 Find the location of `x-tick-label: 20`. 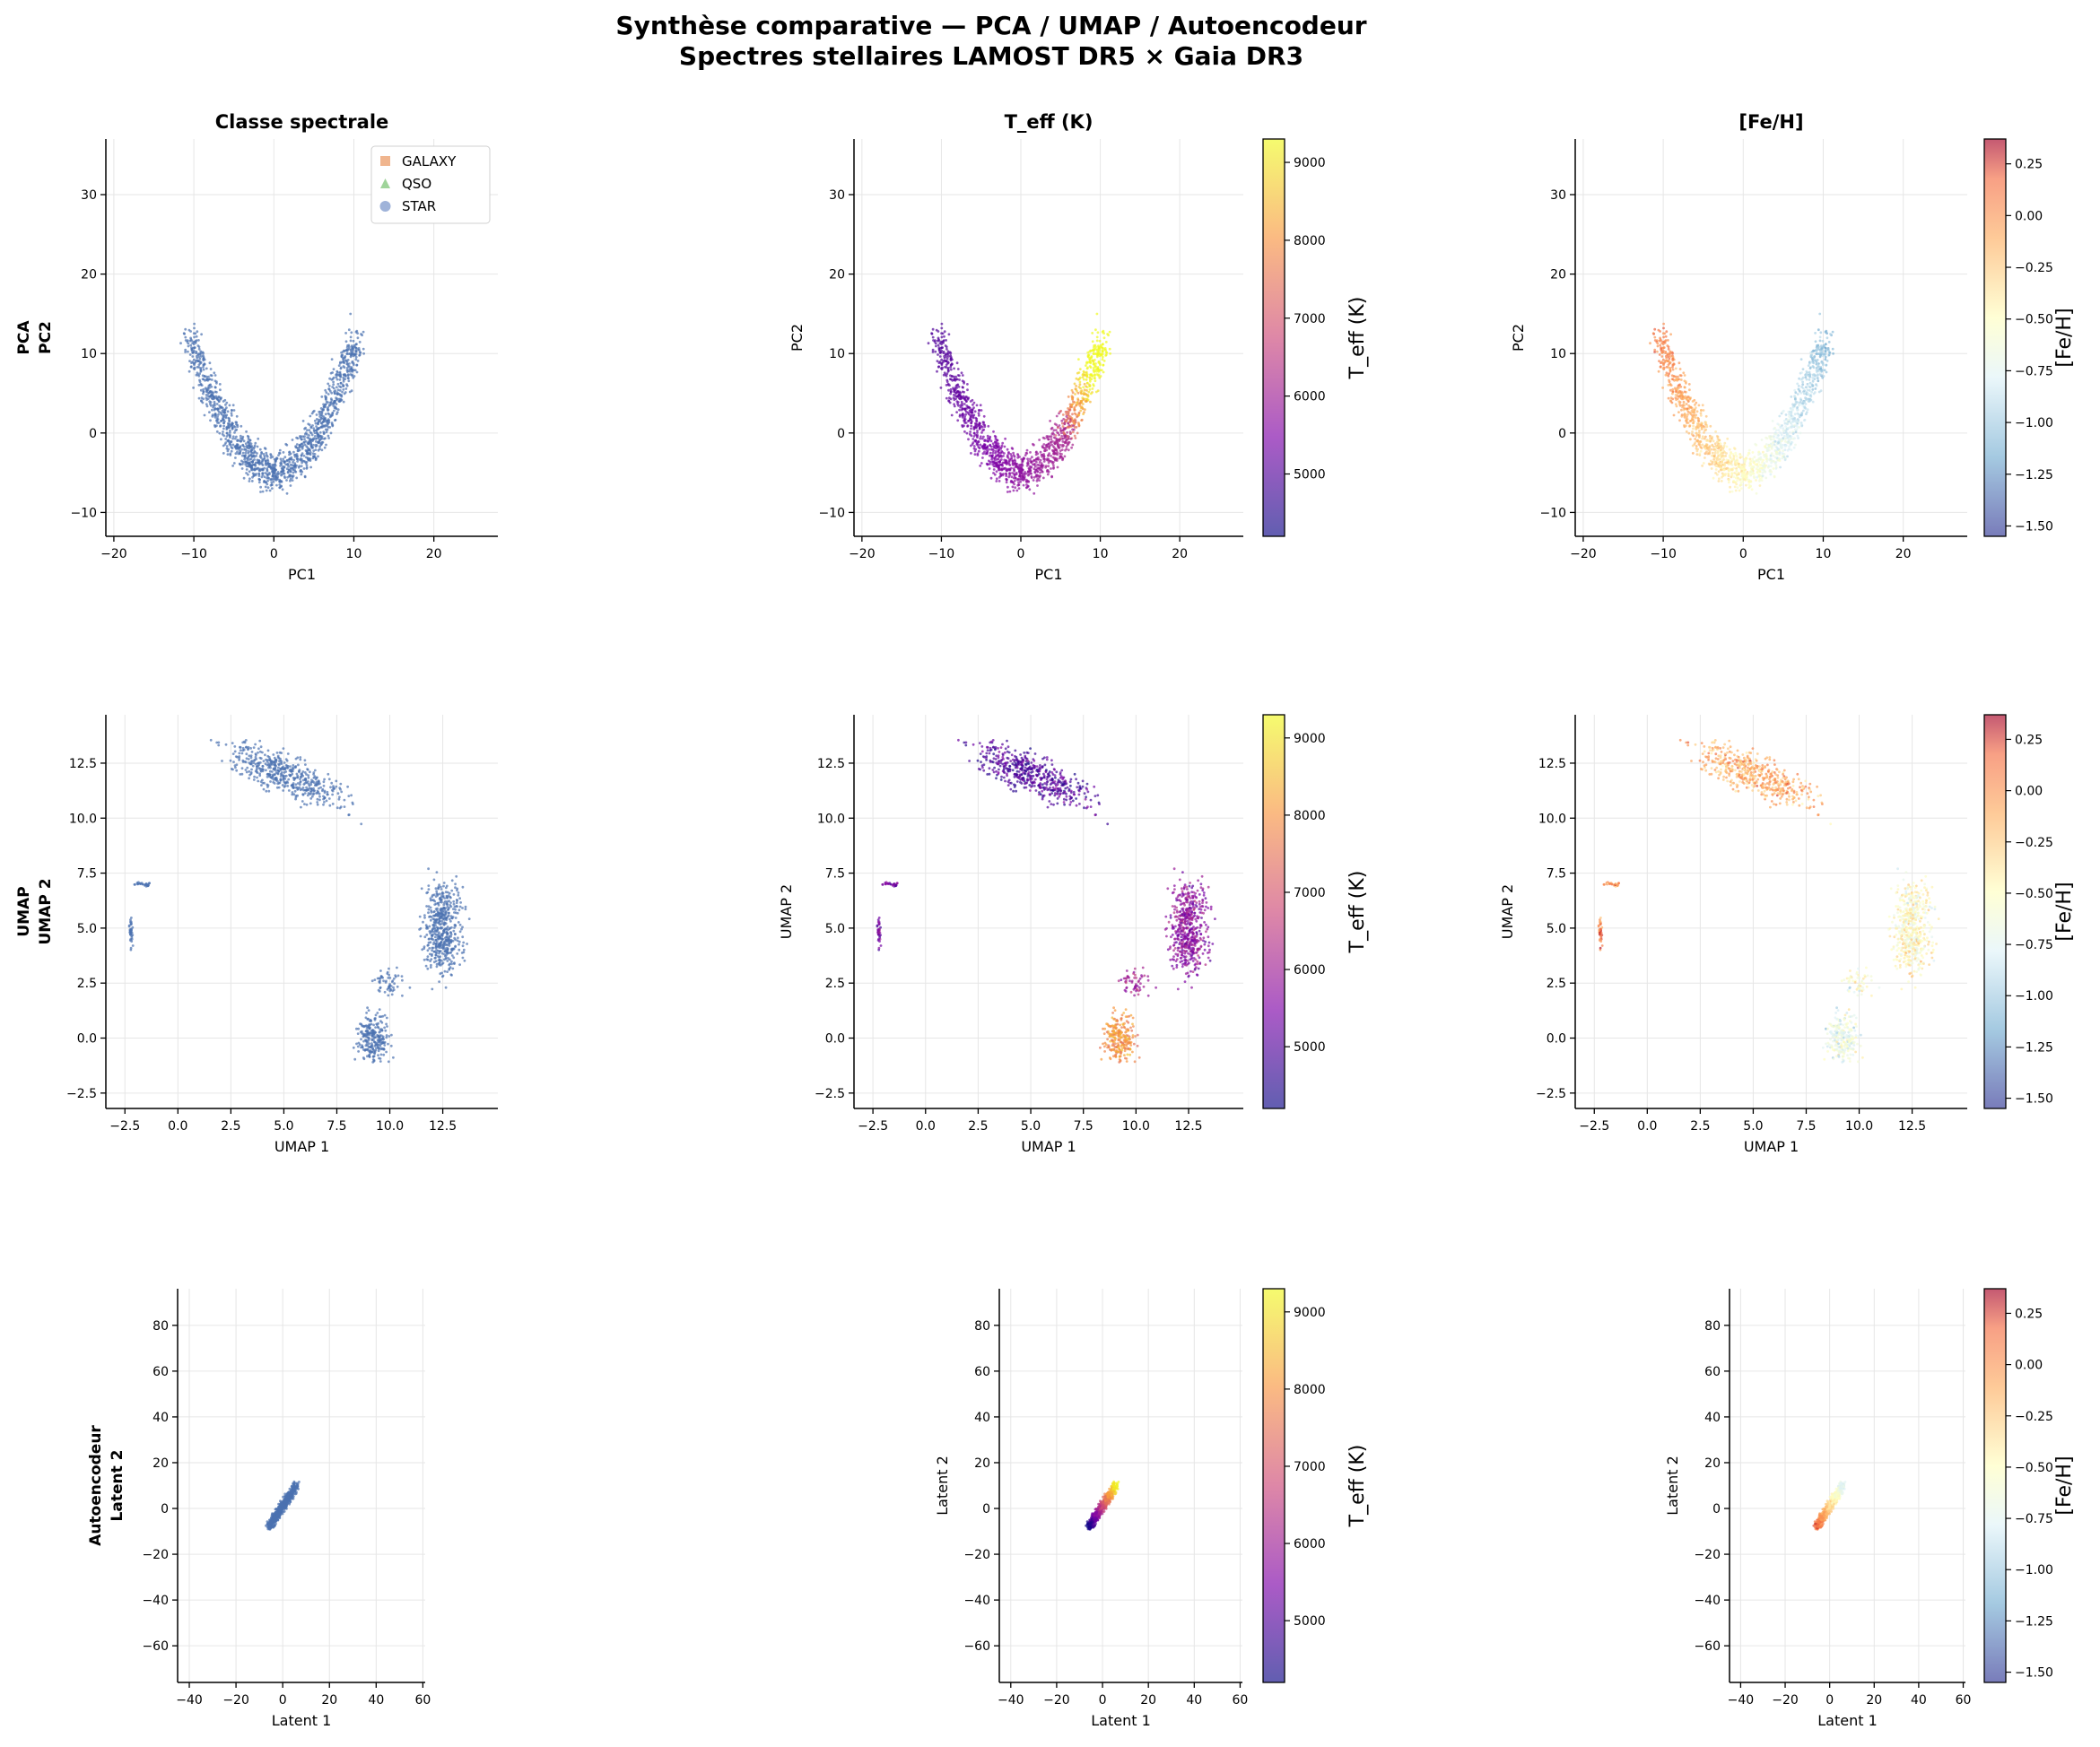

x-tick-label: 20 is located at coordinates (434, 554).